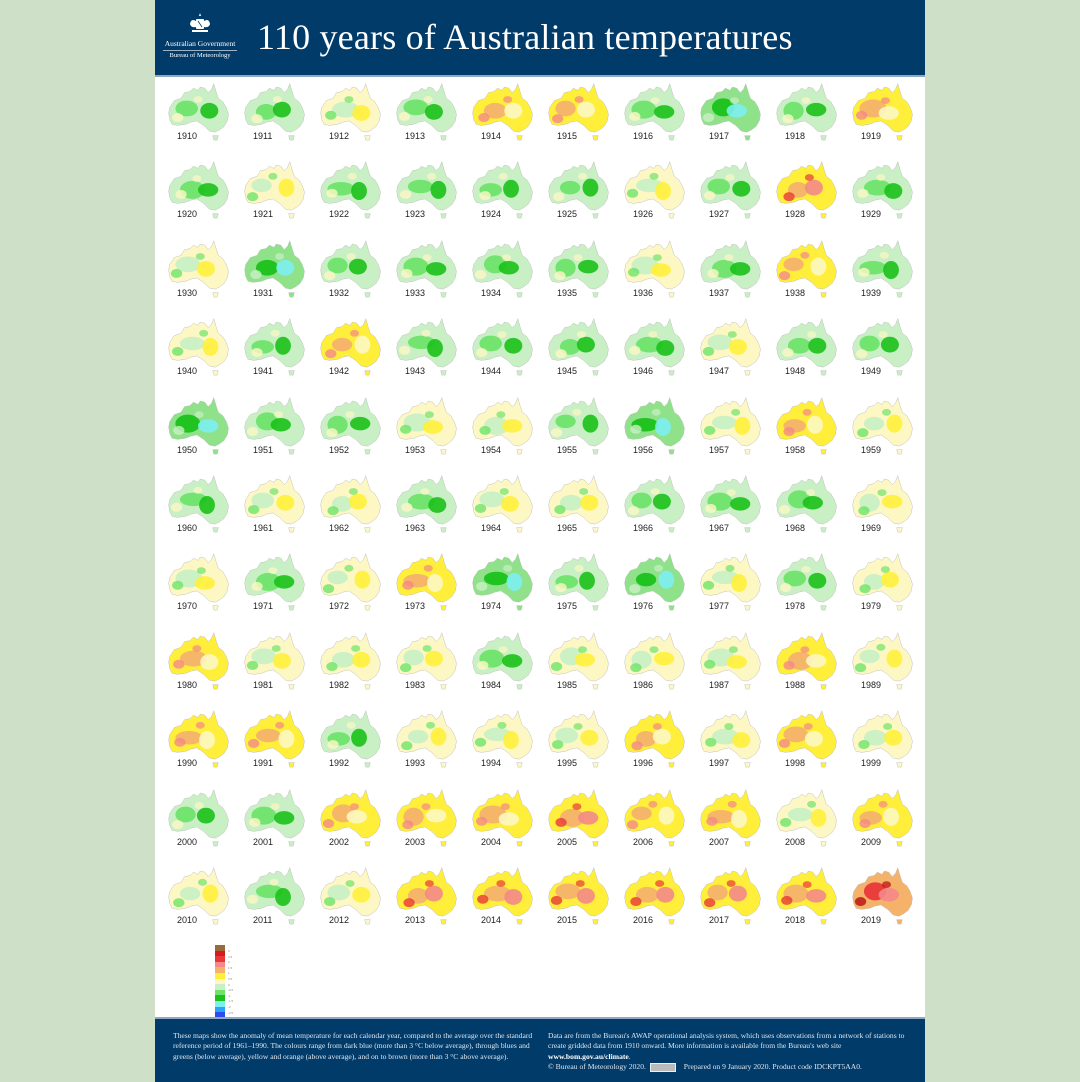 The image size is (1080, 1082). Describe the element at coordinates (883, 197) in the screenshot. I see `map-1929: 1929` at that location.